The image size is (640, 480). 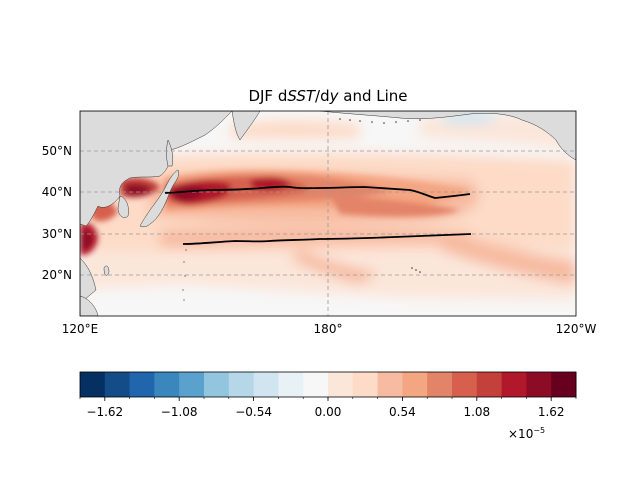 What do you see at coordinates (57, 151) in the screenshot?
I see `lat-label: 50°N` at bounding box center [57, 151].